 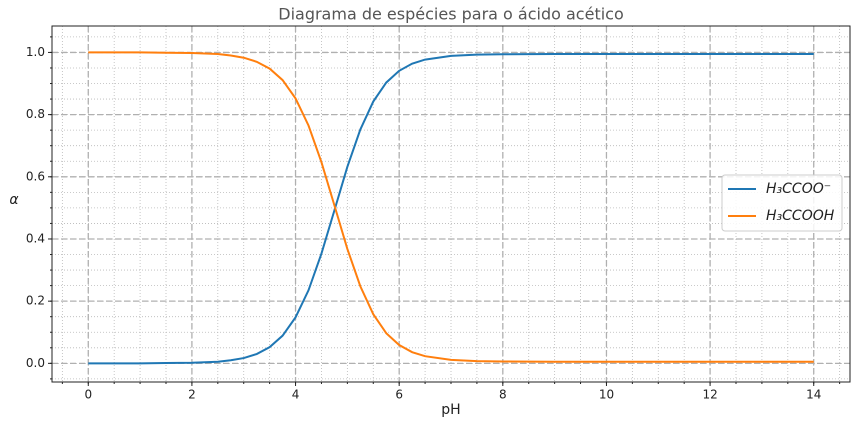 I want to click on x-tick-label: 8, so click(x=503, y=395).